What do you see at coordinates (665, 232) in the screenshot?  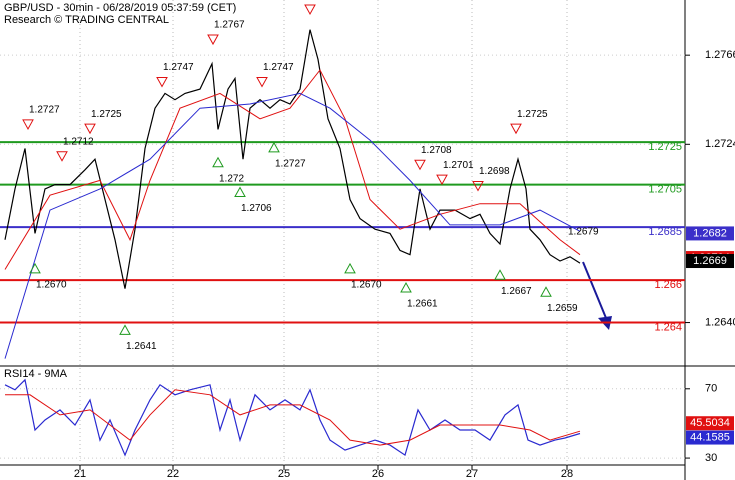 I see `level-label: 1.2685` at bounding box center [665, 232].